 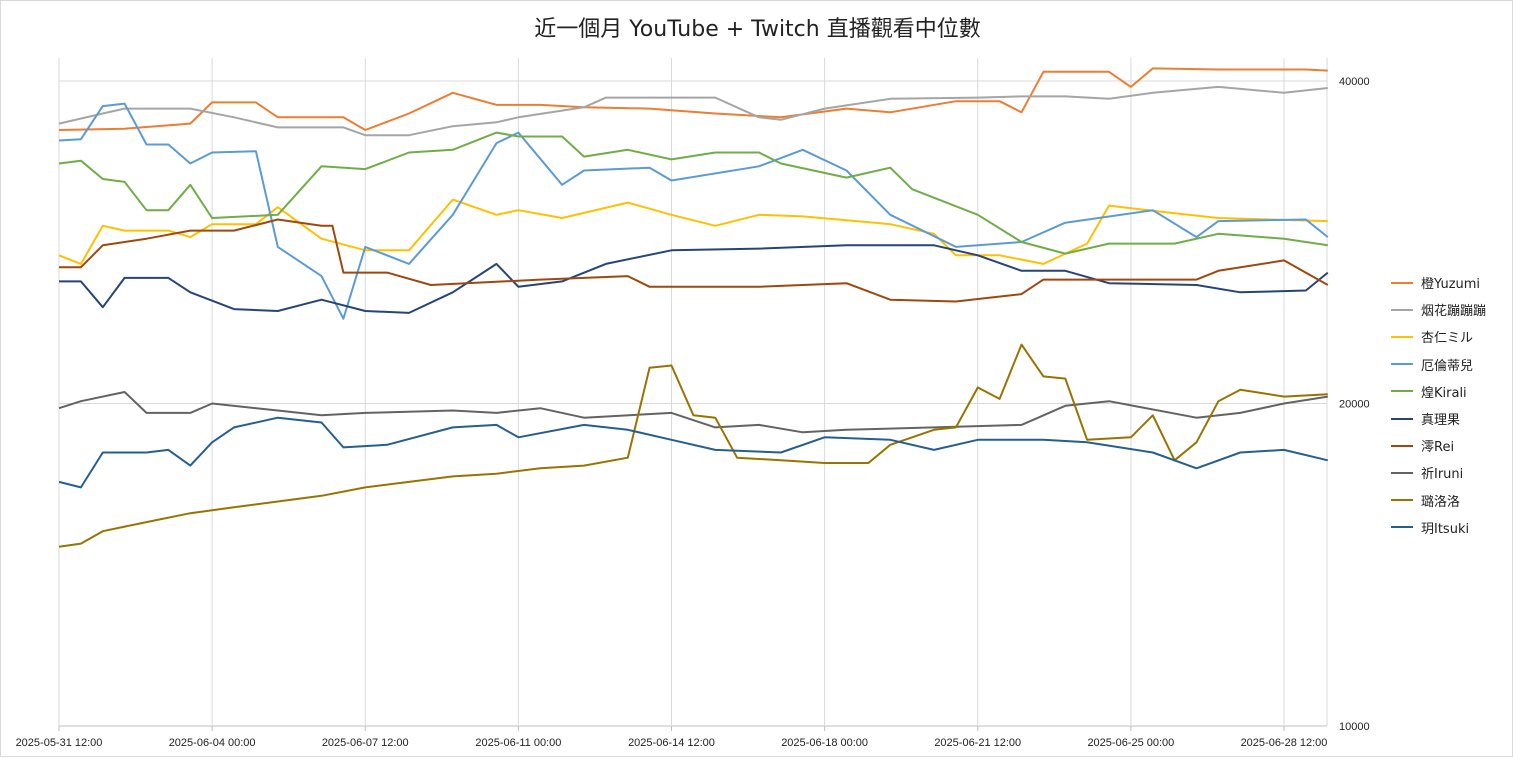 I want to click on legend-item: 烟花蹦蹦蹦, so click(x=1438, y=309).